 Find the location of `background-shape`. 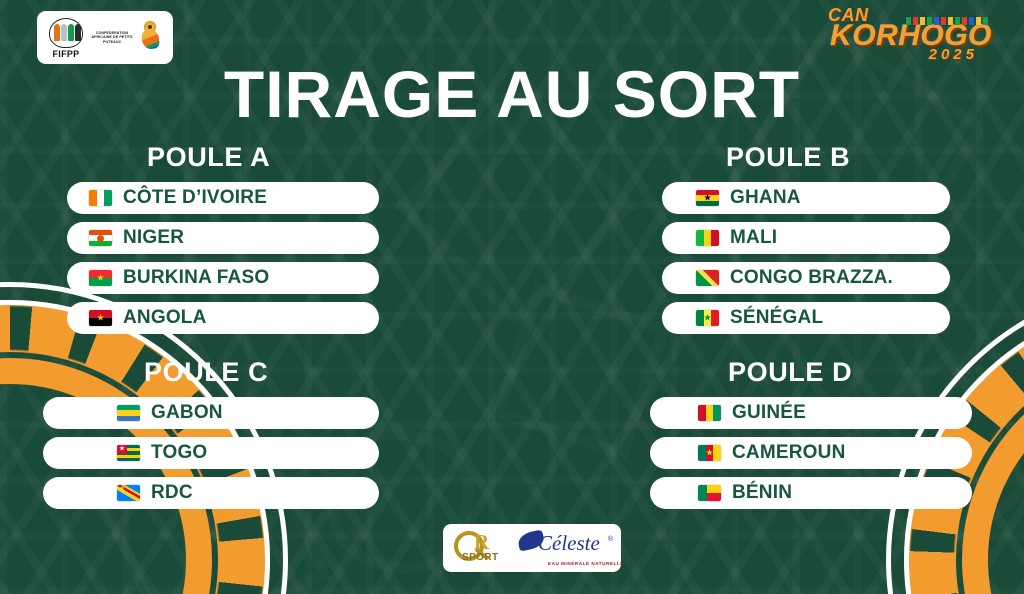

background-shape is located at coordinates (581, 371).